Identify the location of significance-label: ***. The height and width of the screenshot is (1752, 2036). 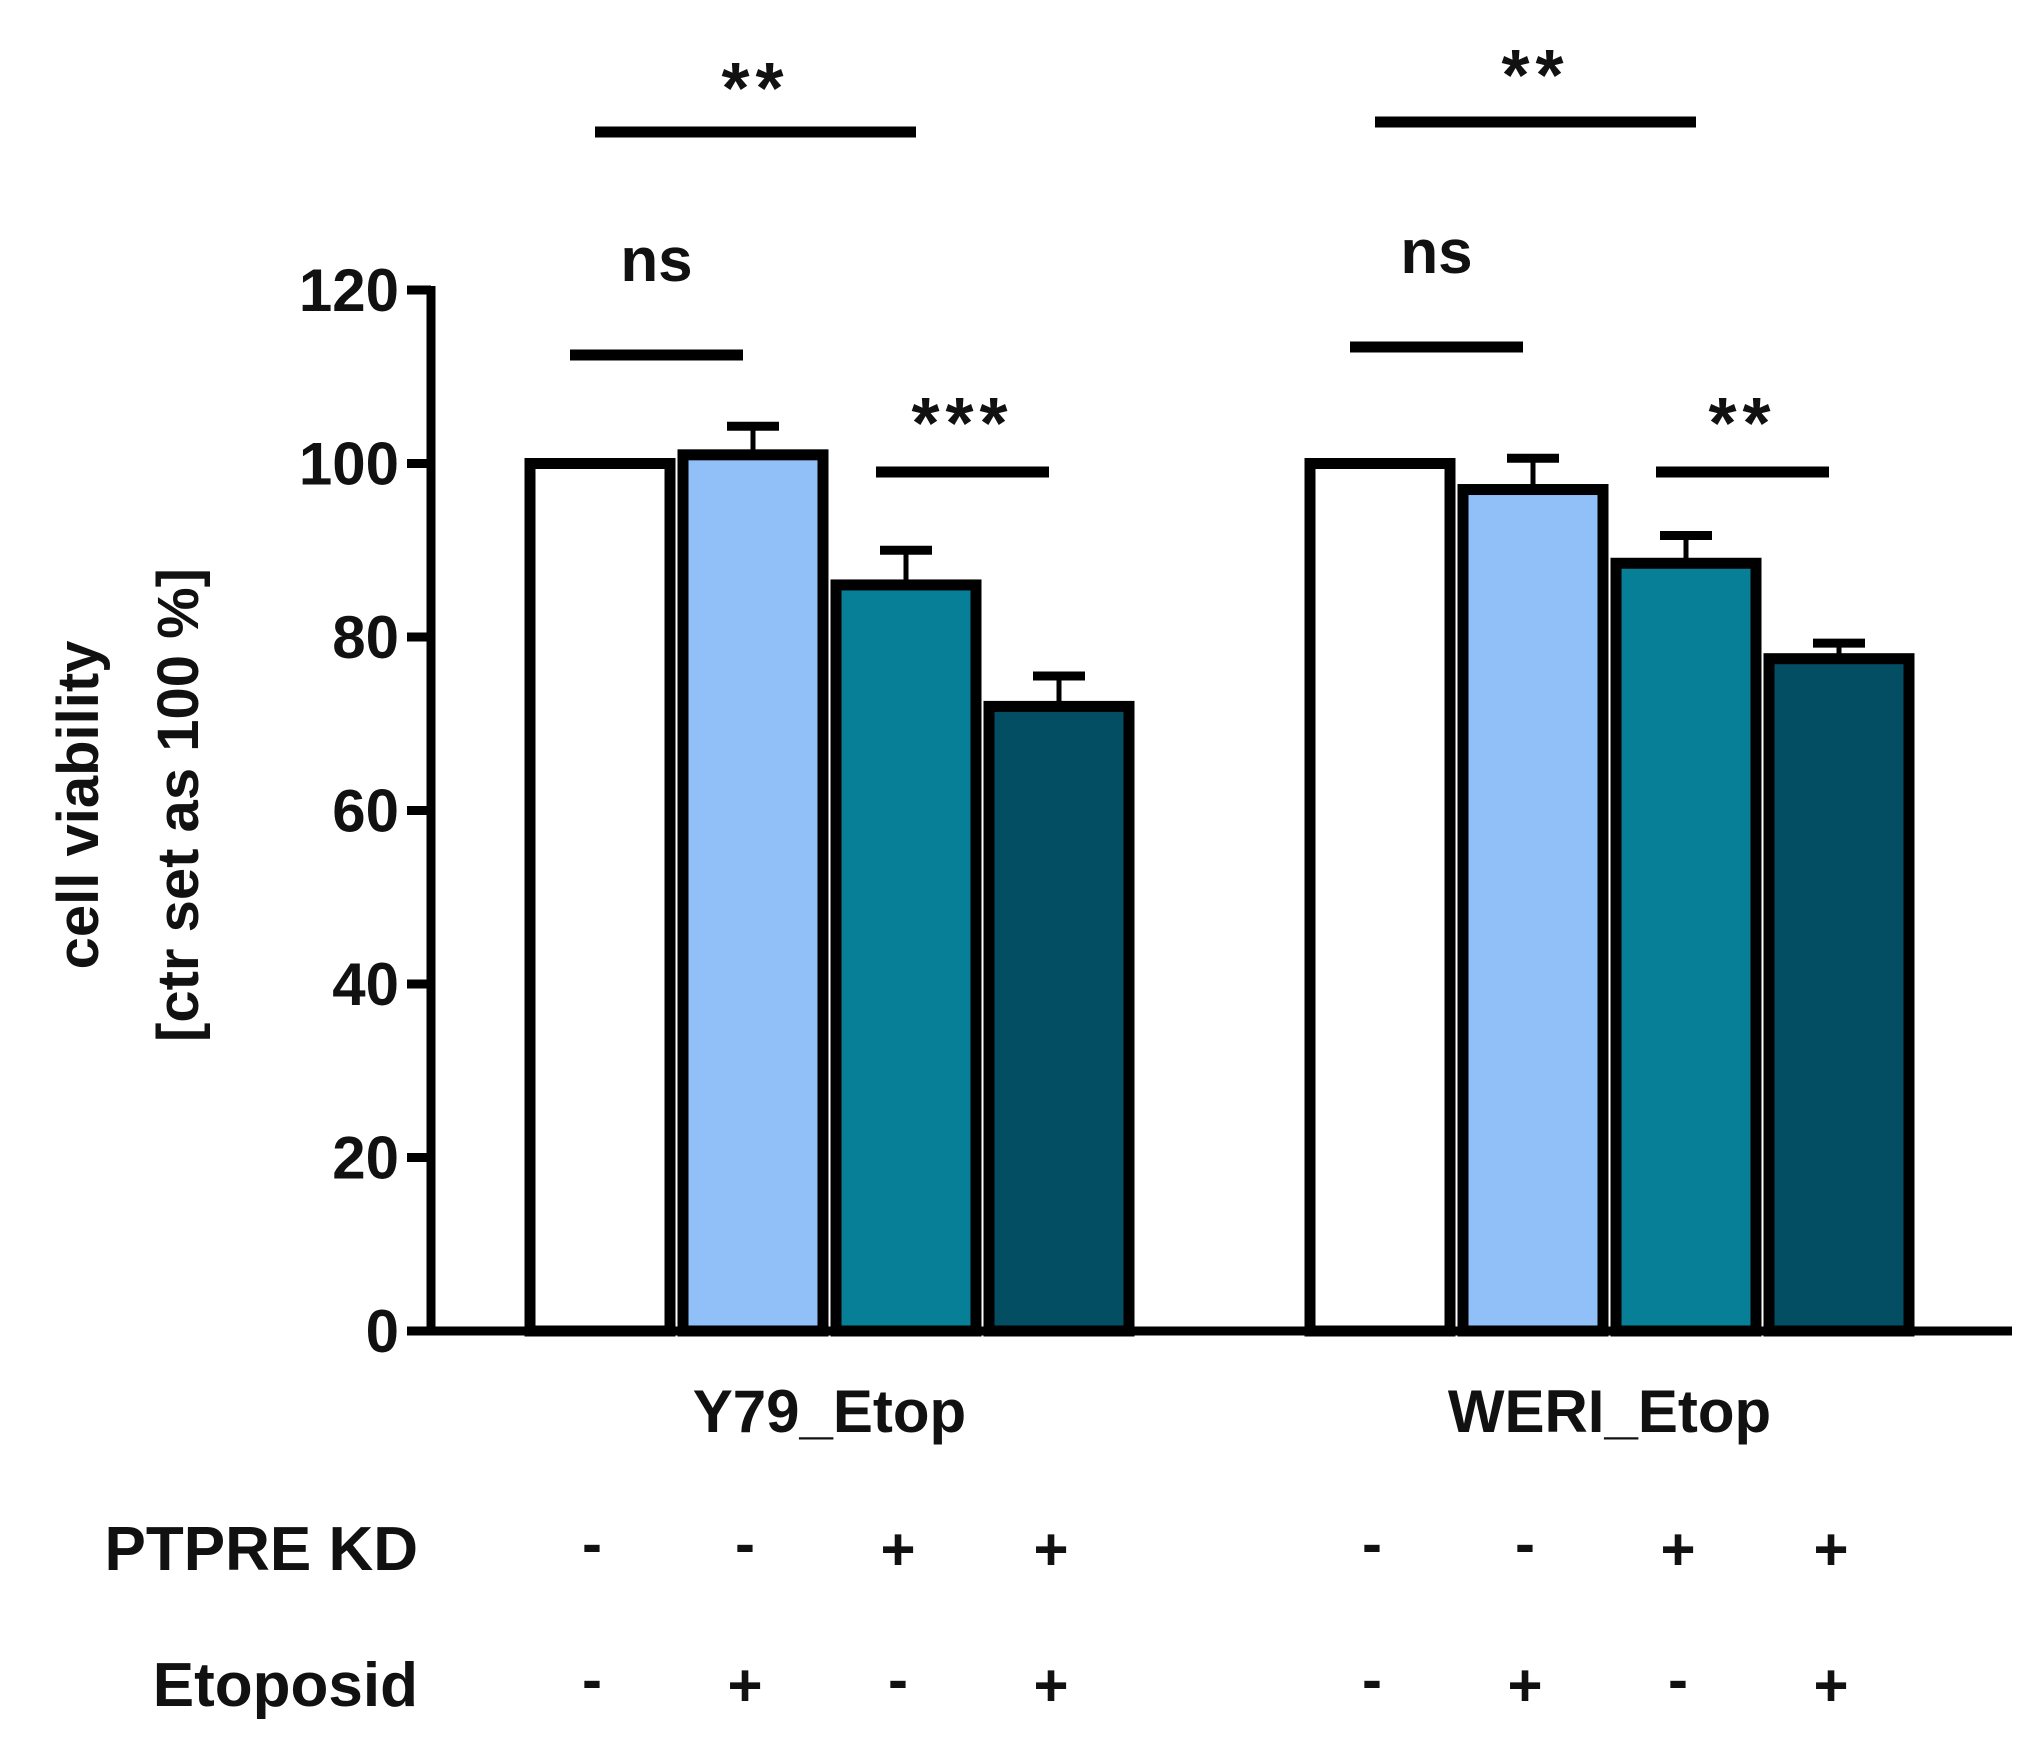
(962, 424).